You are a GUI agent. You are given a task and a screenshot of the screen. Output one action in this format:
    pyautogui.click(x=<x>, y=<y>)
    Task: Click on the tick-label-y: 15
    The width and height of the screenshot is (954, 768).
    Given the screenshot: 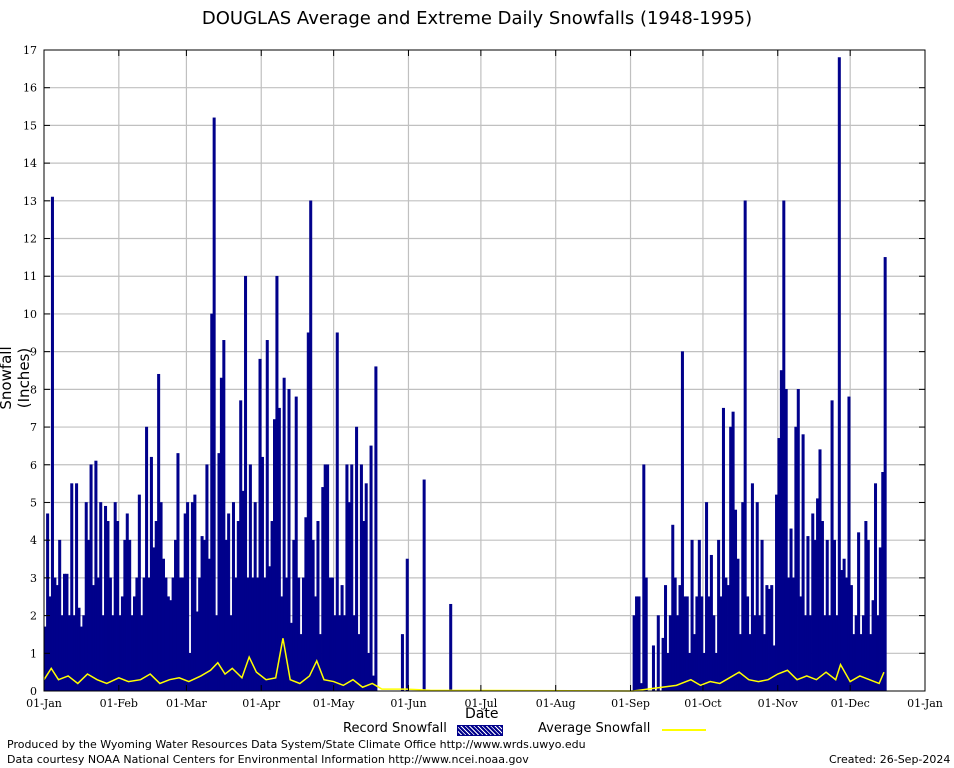 What is the action you would take?
    pyautogui.click(x=30, y=125)
    